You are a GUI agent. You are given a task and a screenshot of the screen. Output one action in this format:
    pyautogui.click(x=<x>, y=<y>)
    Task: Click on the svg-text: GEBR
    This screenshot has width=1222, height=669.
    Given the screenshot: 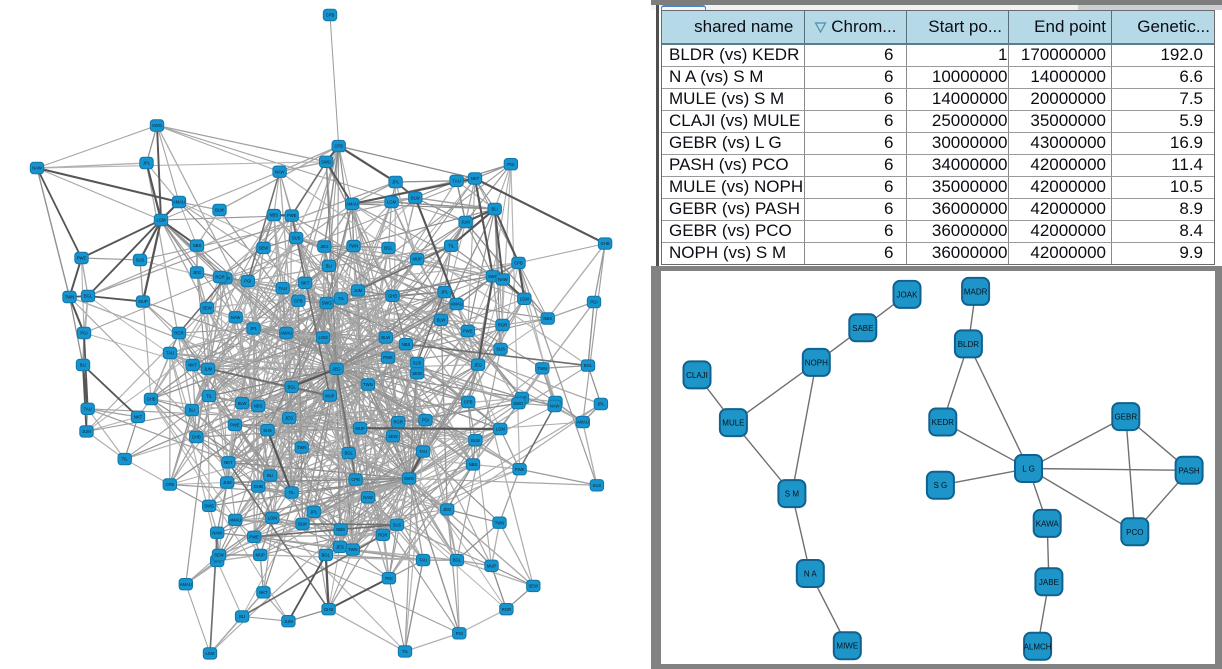 What is the action you would take?
    pyautogui.click(x=1125, y=416)
    